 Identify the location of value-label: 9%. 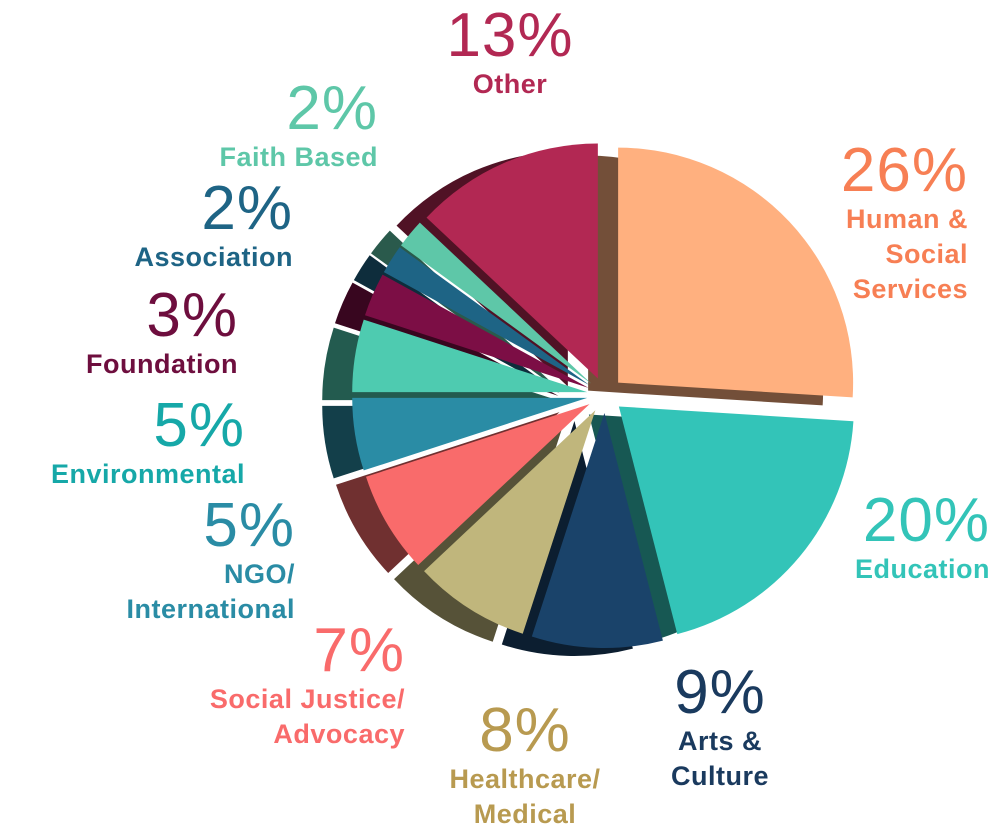
(720, 692).